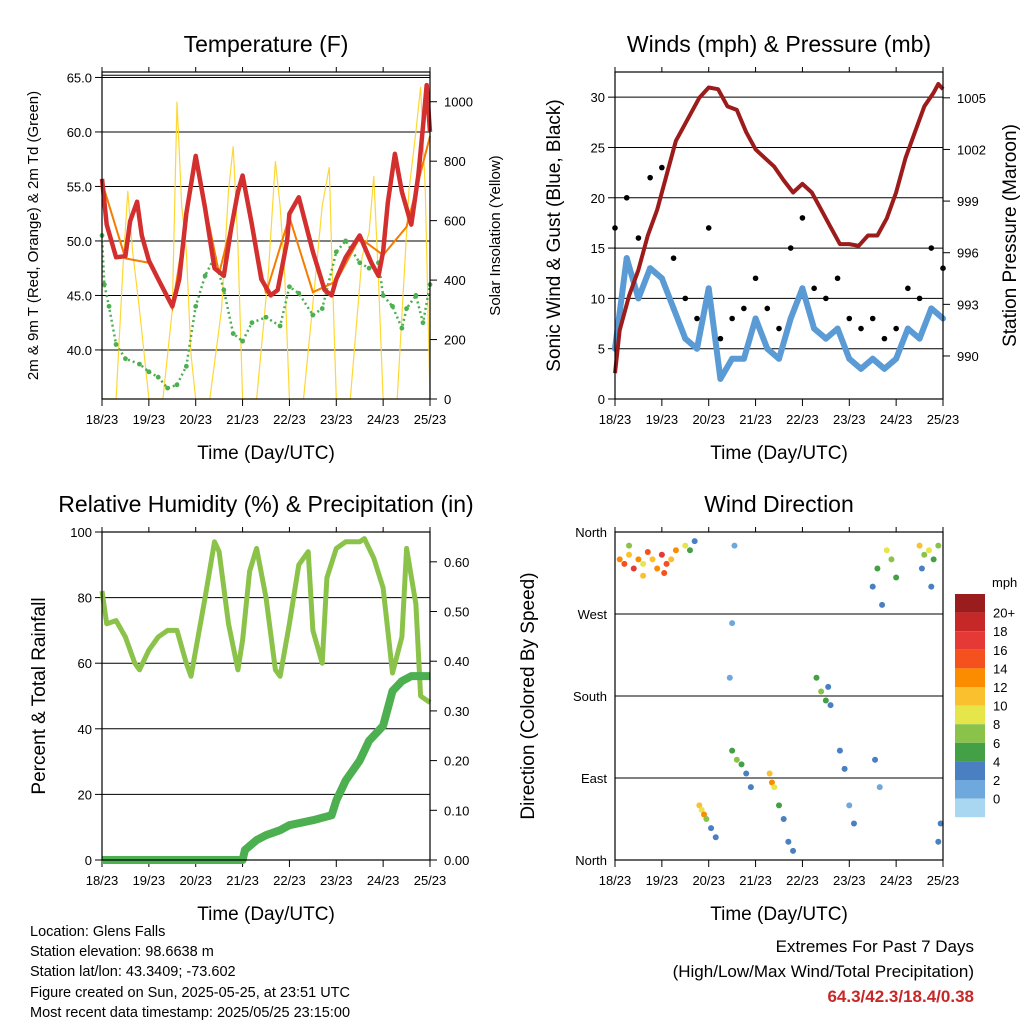  I want to click on extremes-title: Extremes For Past 7 Days, so click(874, 946).